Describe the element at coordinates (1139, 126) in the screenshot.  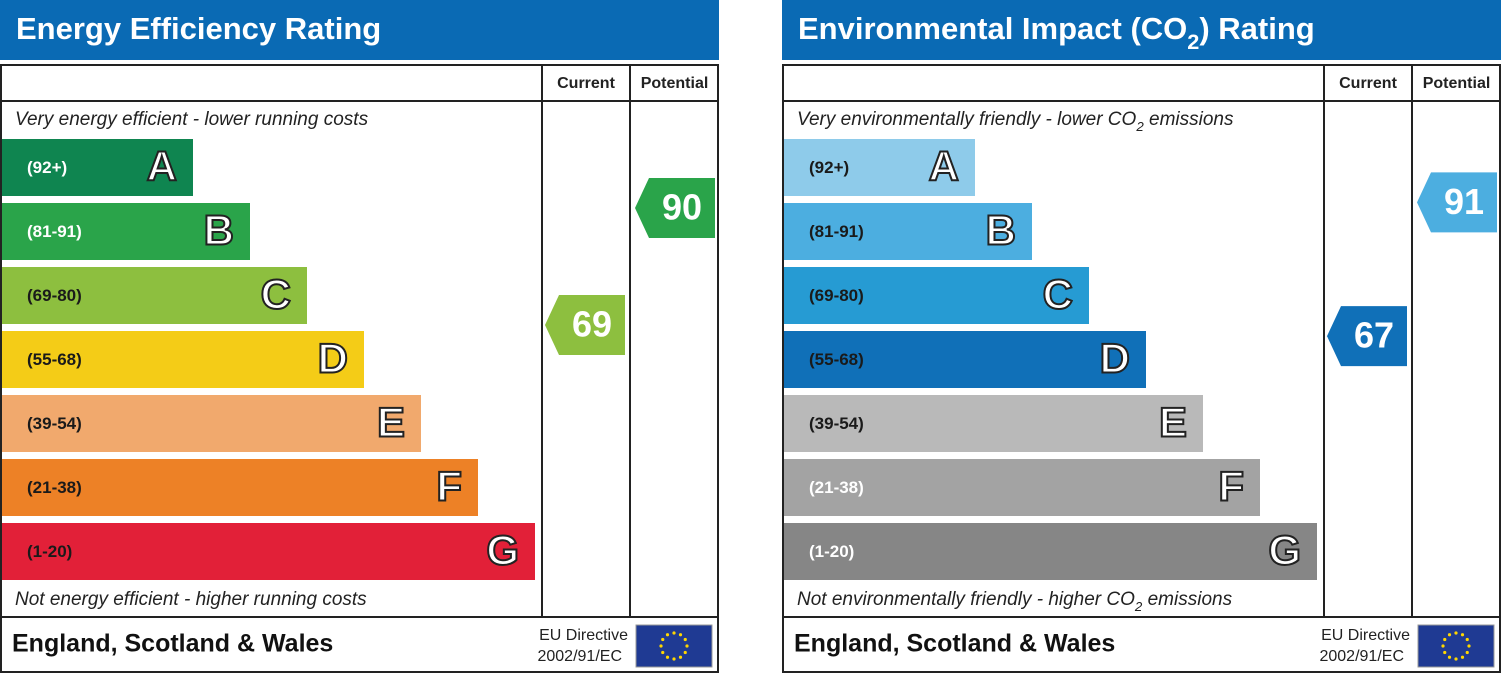
I see `top-note-part: 2` at that location.